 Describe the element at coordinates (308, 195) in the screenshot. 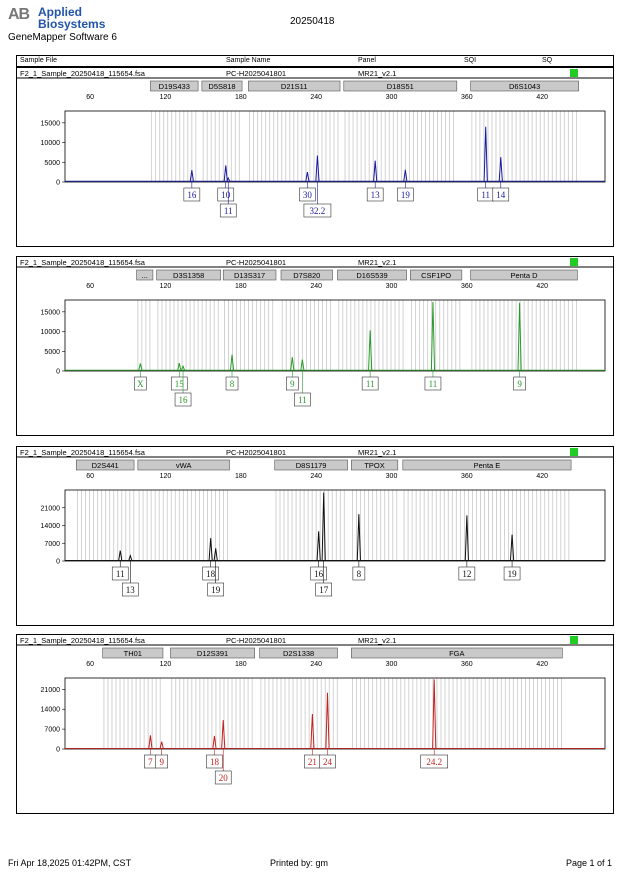

I see `allele-call-label: 30` at that location.